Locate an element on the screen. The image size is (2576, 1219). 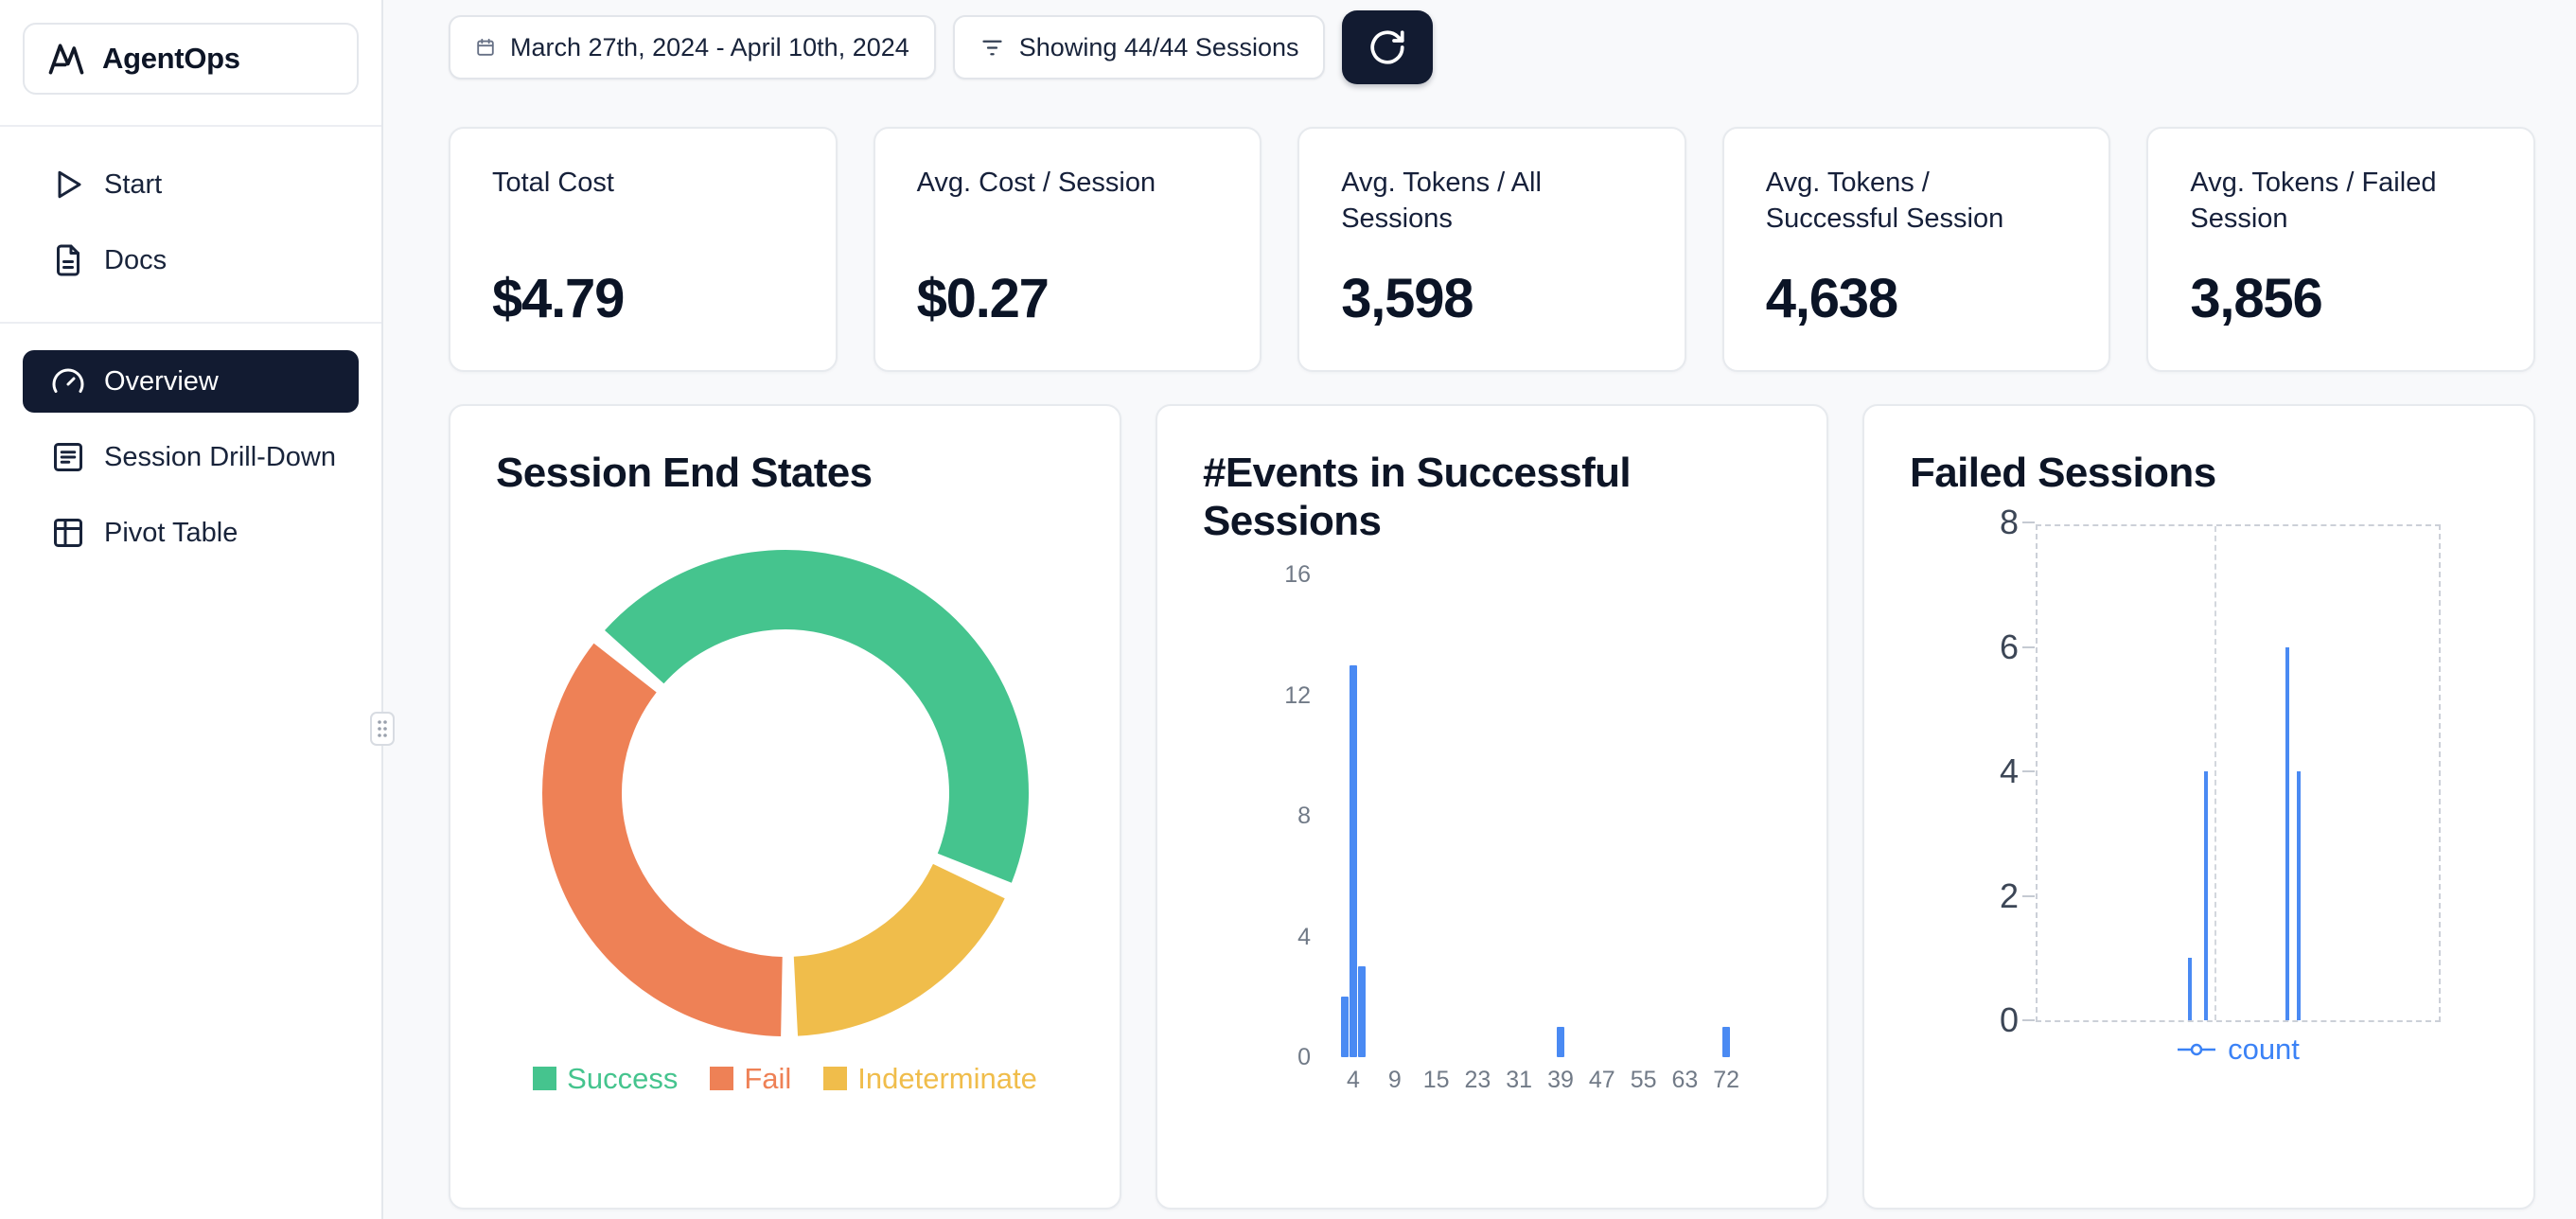
failed-sessions-legend: count is located at coordinates (2238, 1050).